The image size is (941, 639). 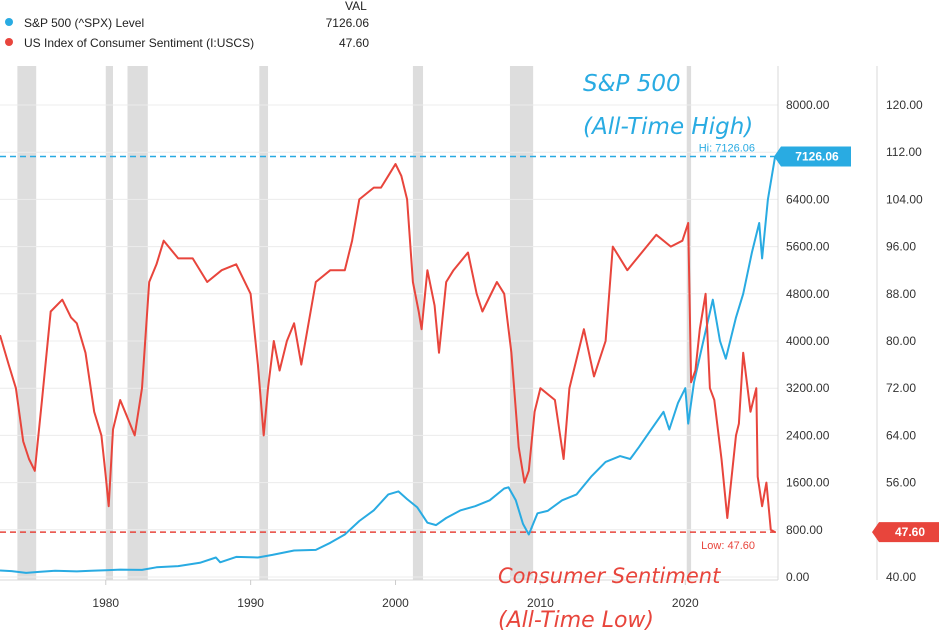 What do you see at coordinates (139, 43) in the screenshot?
I see `legend-label-sentiment: US Index of Consumer Sentiment (I:USCS)` at bounding box center [139, 43].